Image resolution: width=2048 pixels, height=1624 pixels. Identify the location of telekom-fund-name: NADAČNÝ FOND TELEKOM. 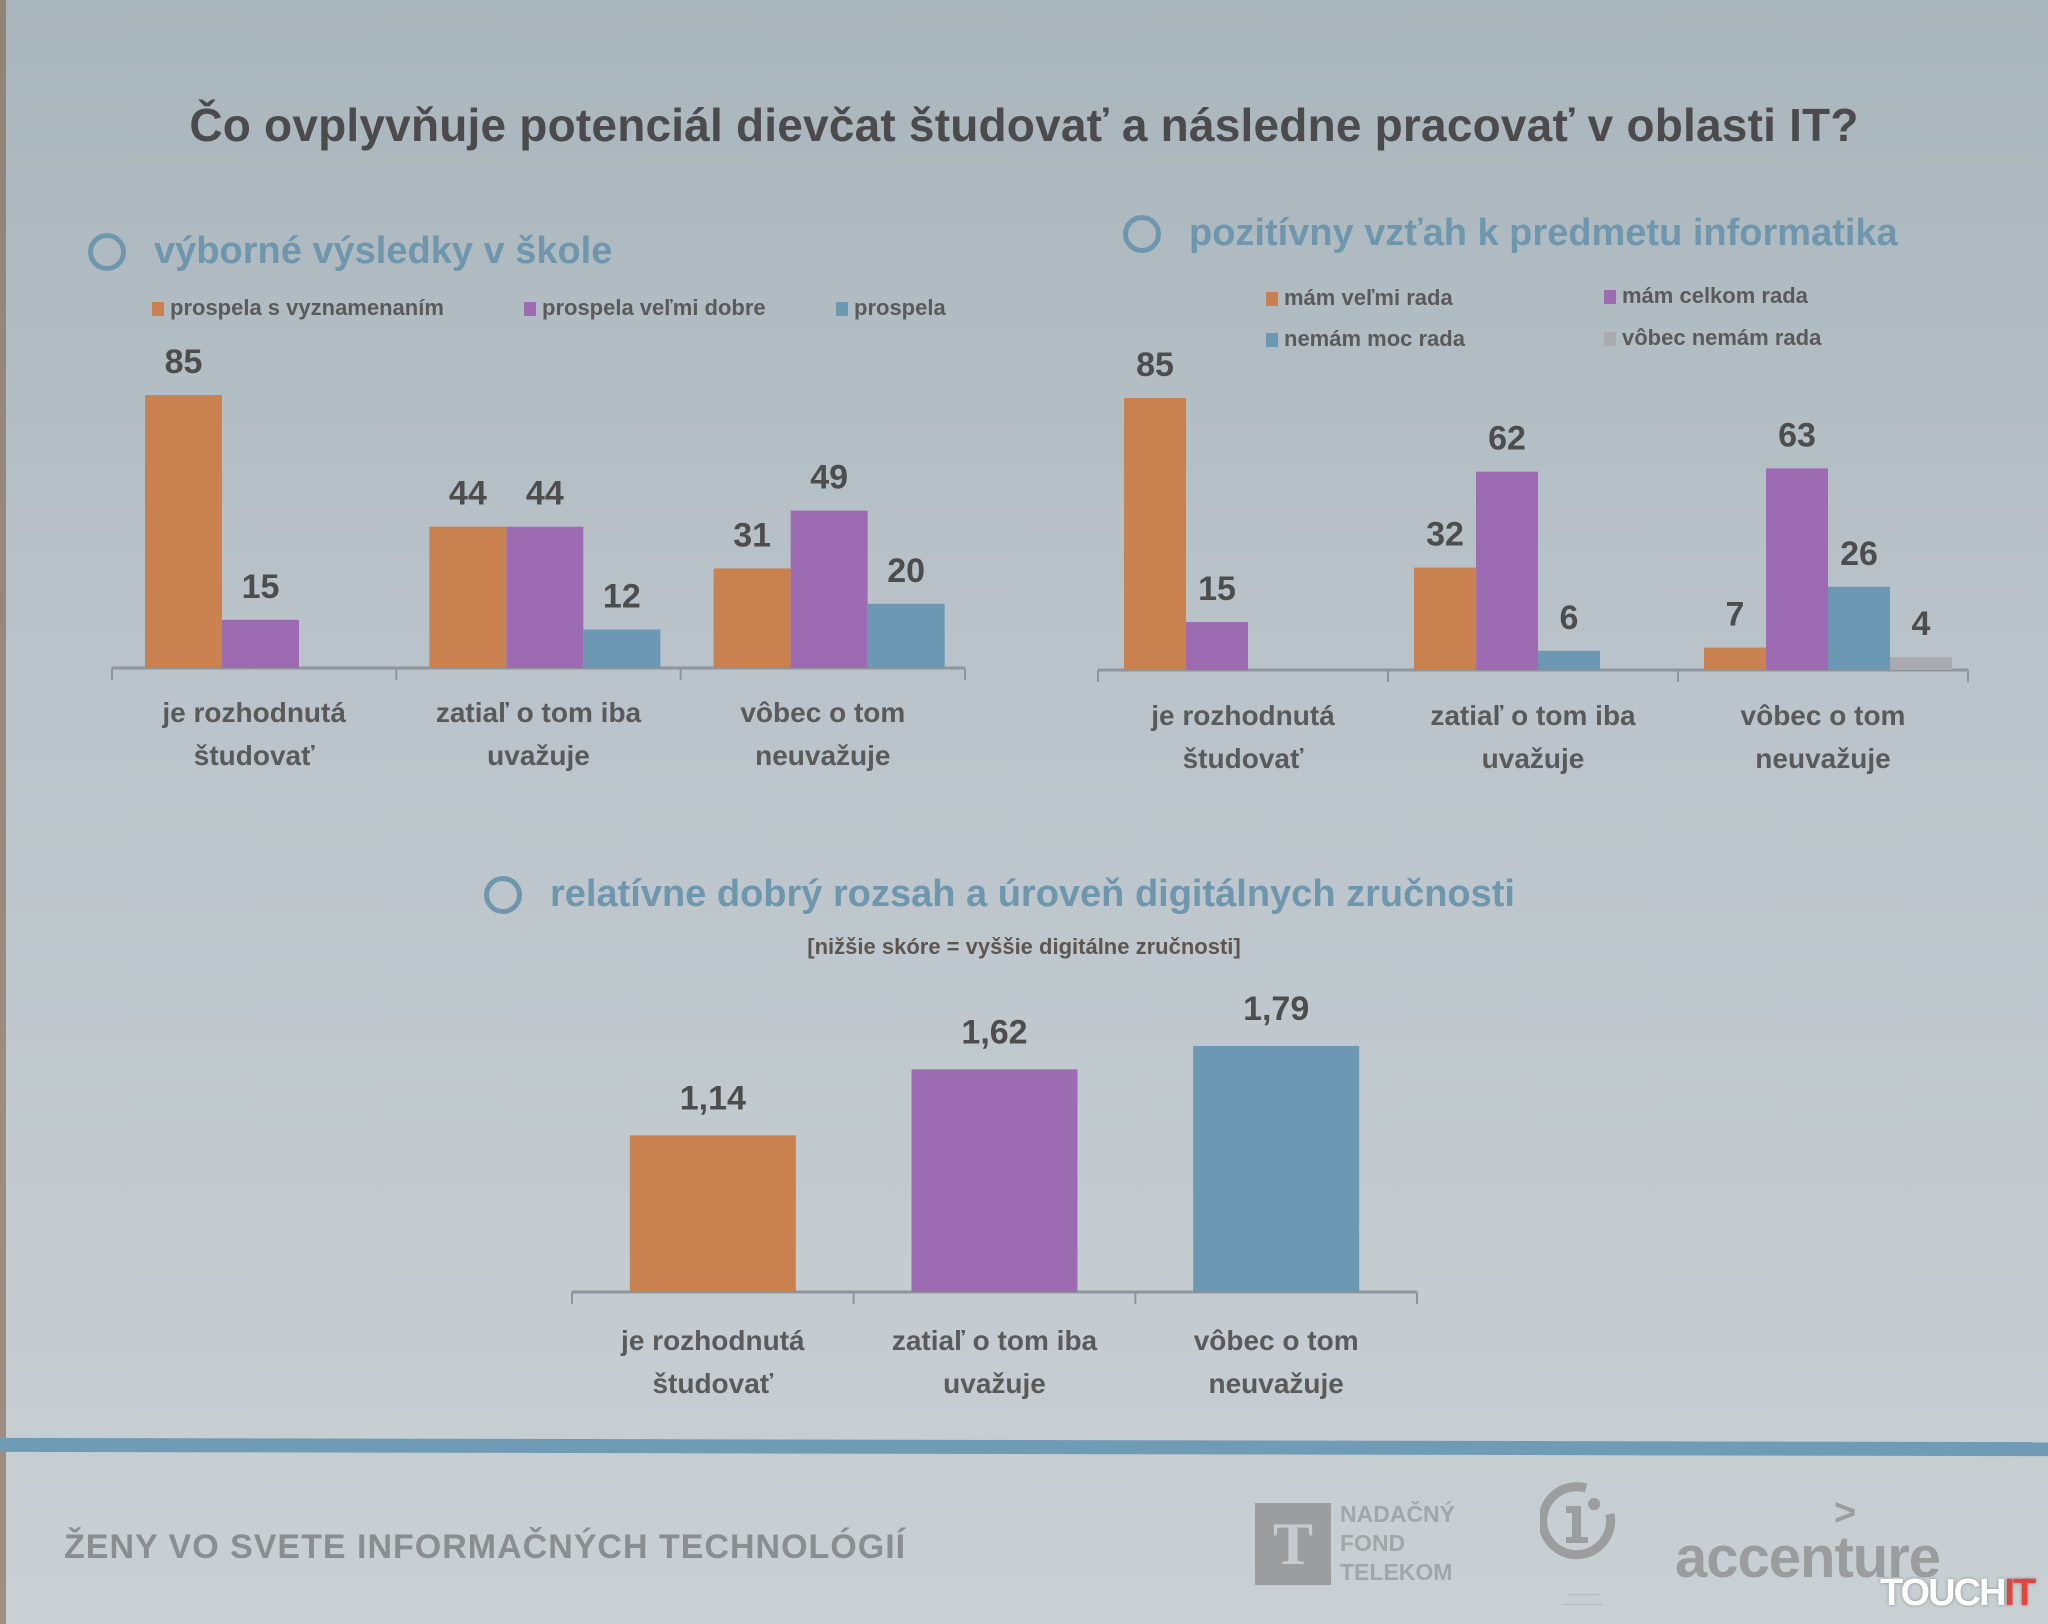
(1397, 1543).